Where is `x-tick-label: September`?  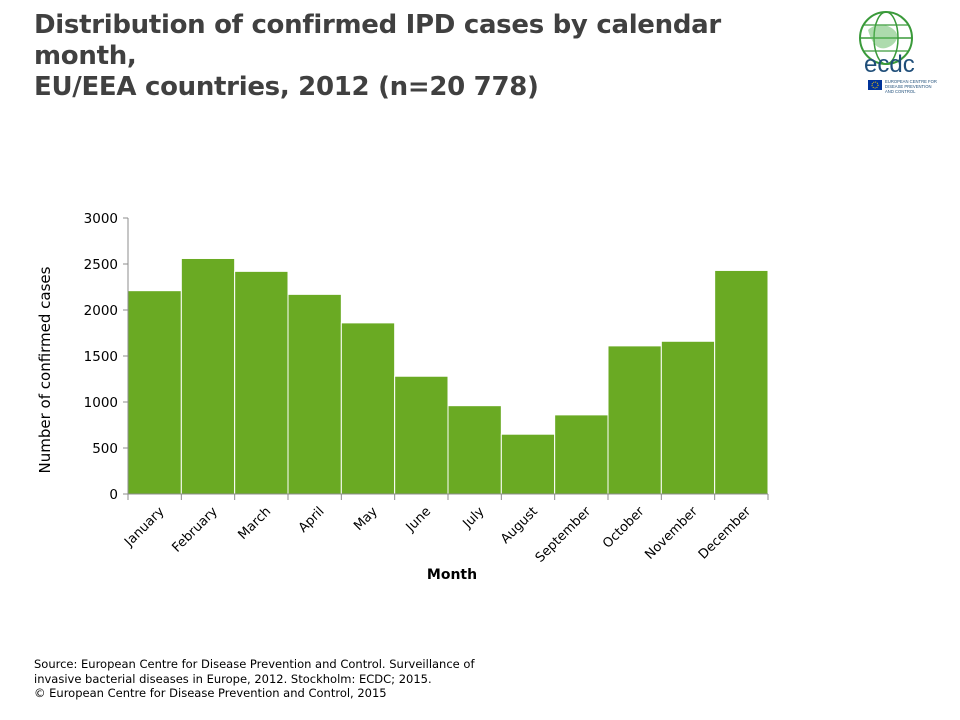
x-tick-label: September is located at coordinates (564, 535).